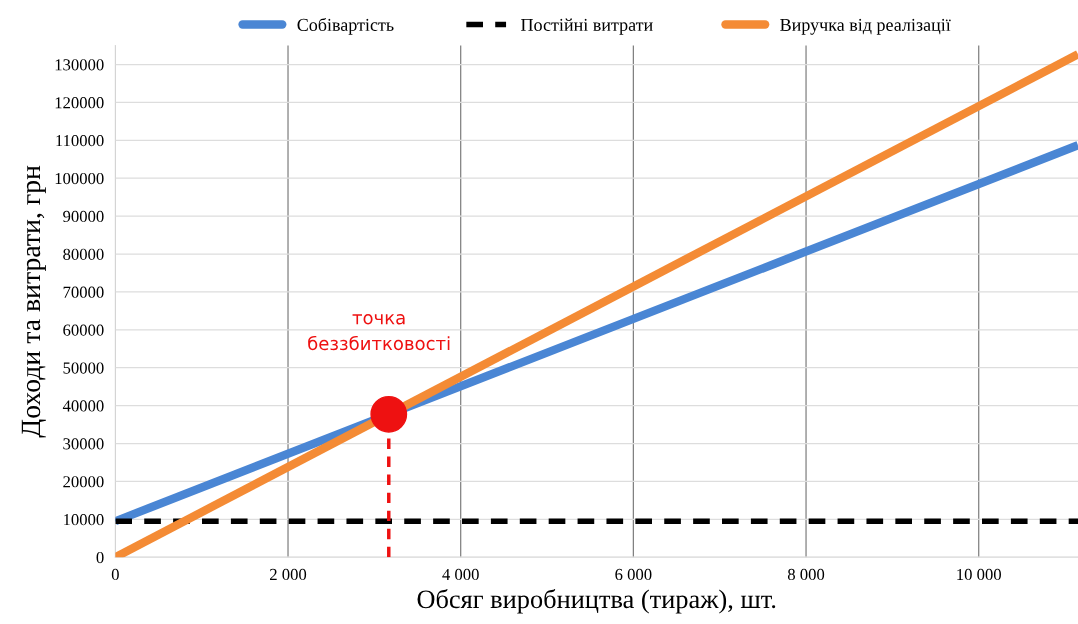 This screenshot has width=1078, height=624. What do you see at coordinates (83, 216) in the screenshot?
I see `y-tick-label: 90000` at bounding box center [83, 216].